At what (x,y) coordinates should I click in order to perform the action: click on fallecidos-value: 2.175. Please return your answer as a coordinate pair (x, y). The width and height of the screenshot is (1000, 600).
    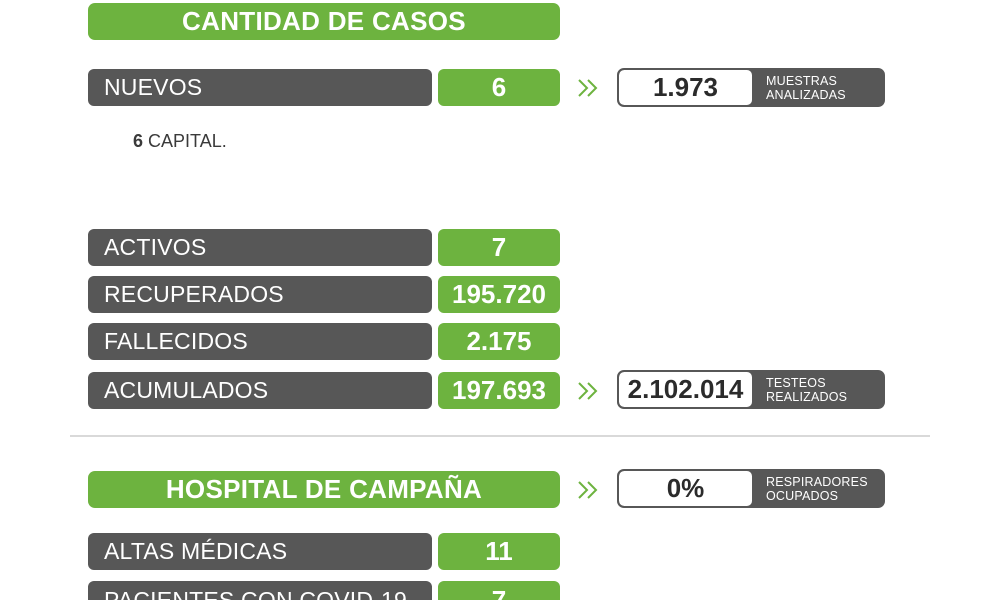
    Looking at the image, I should click on (499, 341).